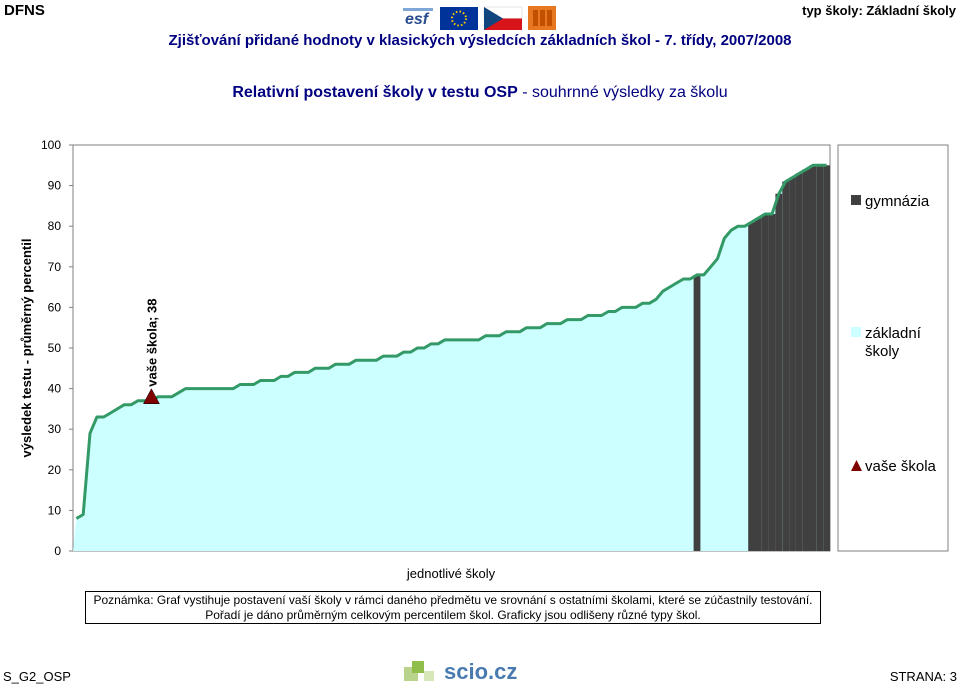 The height and width of the screenshot is (685, 960). Describe the element at coordinates (375, 92) in the screenshot. I see `chart-title-bold: Relativní postavení školy v testu OSP` at that location.